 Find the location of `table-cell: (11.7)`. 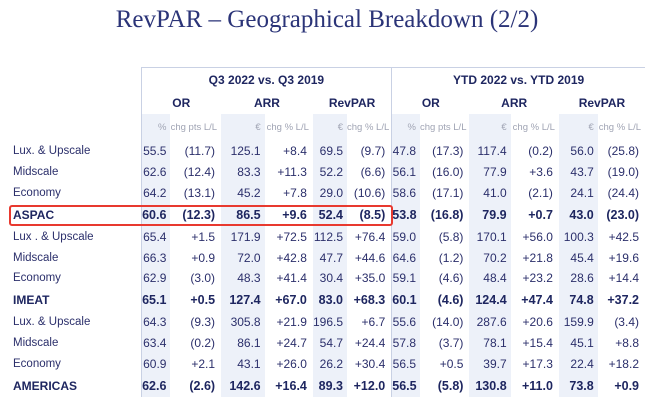

table-cell: (11.7) is located at coordinates (200, 151).